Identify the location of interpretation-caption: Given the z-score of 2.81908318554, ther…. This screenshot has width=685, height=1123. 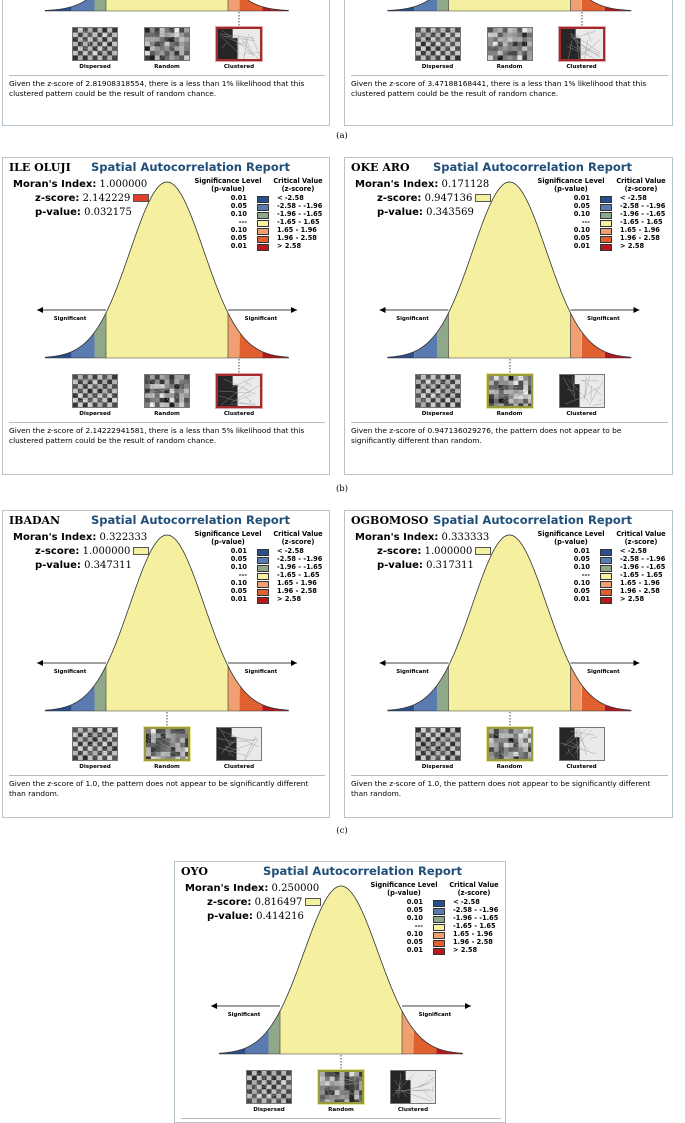
(167, 89).